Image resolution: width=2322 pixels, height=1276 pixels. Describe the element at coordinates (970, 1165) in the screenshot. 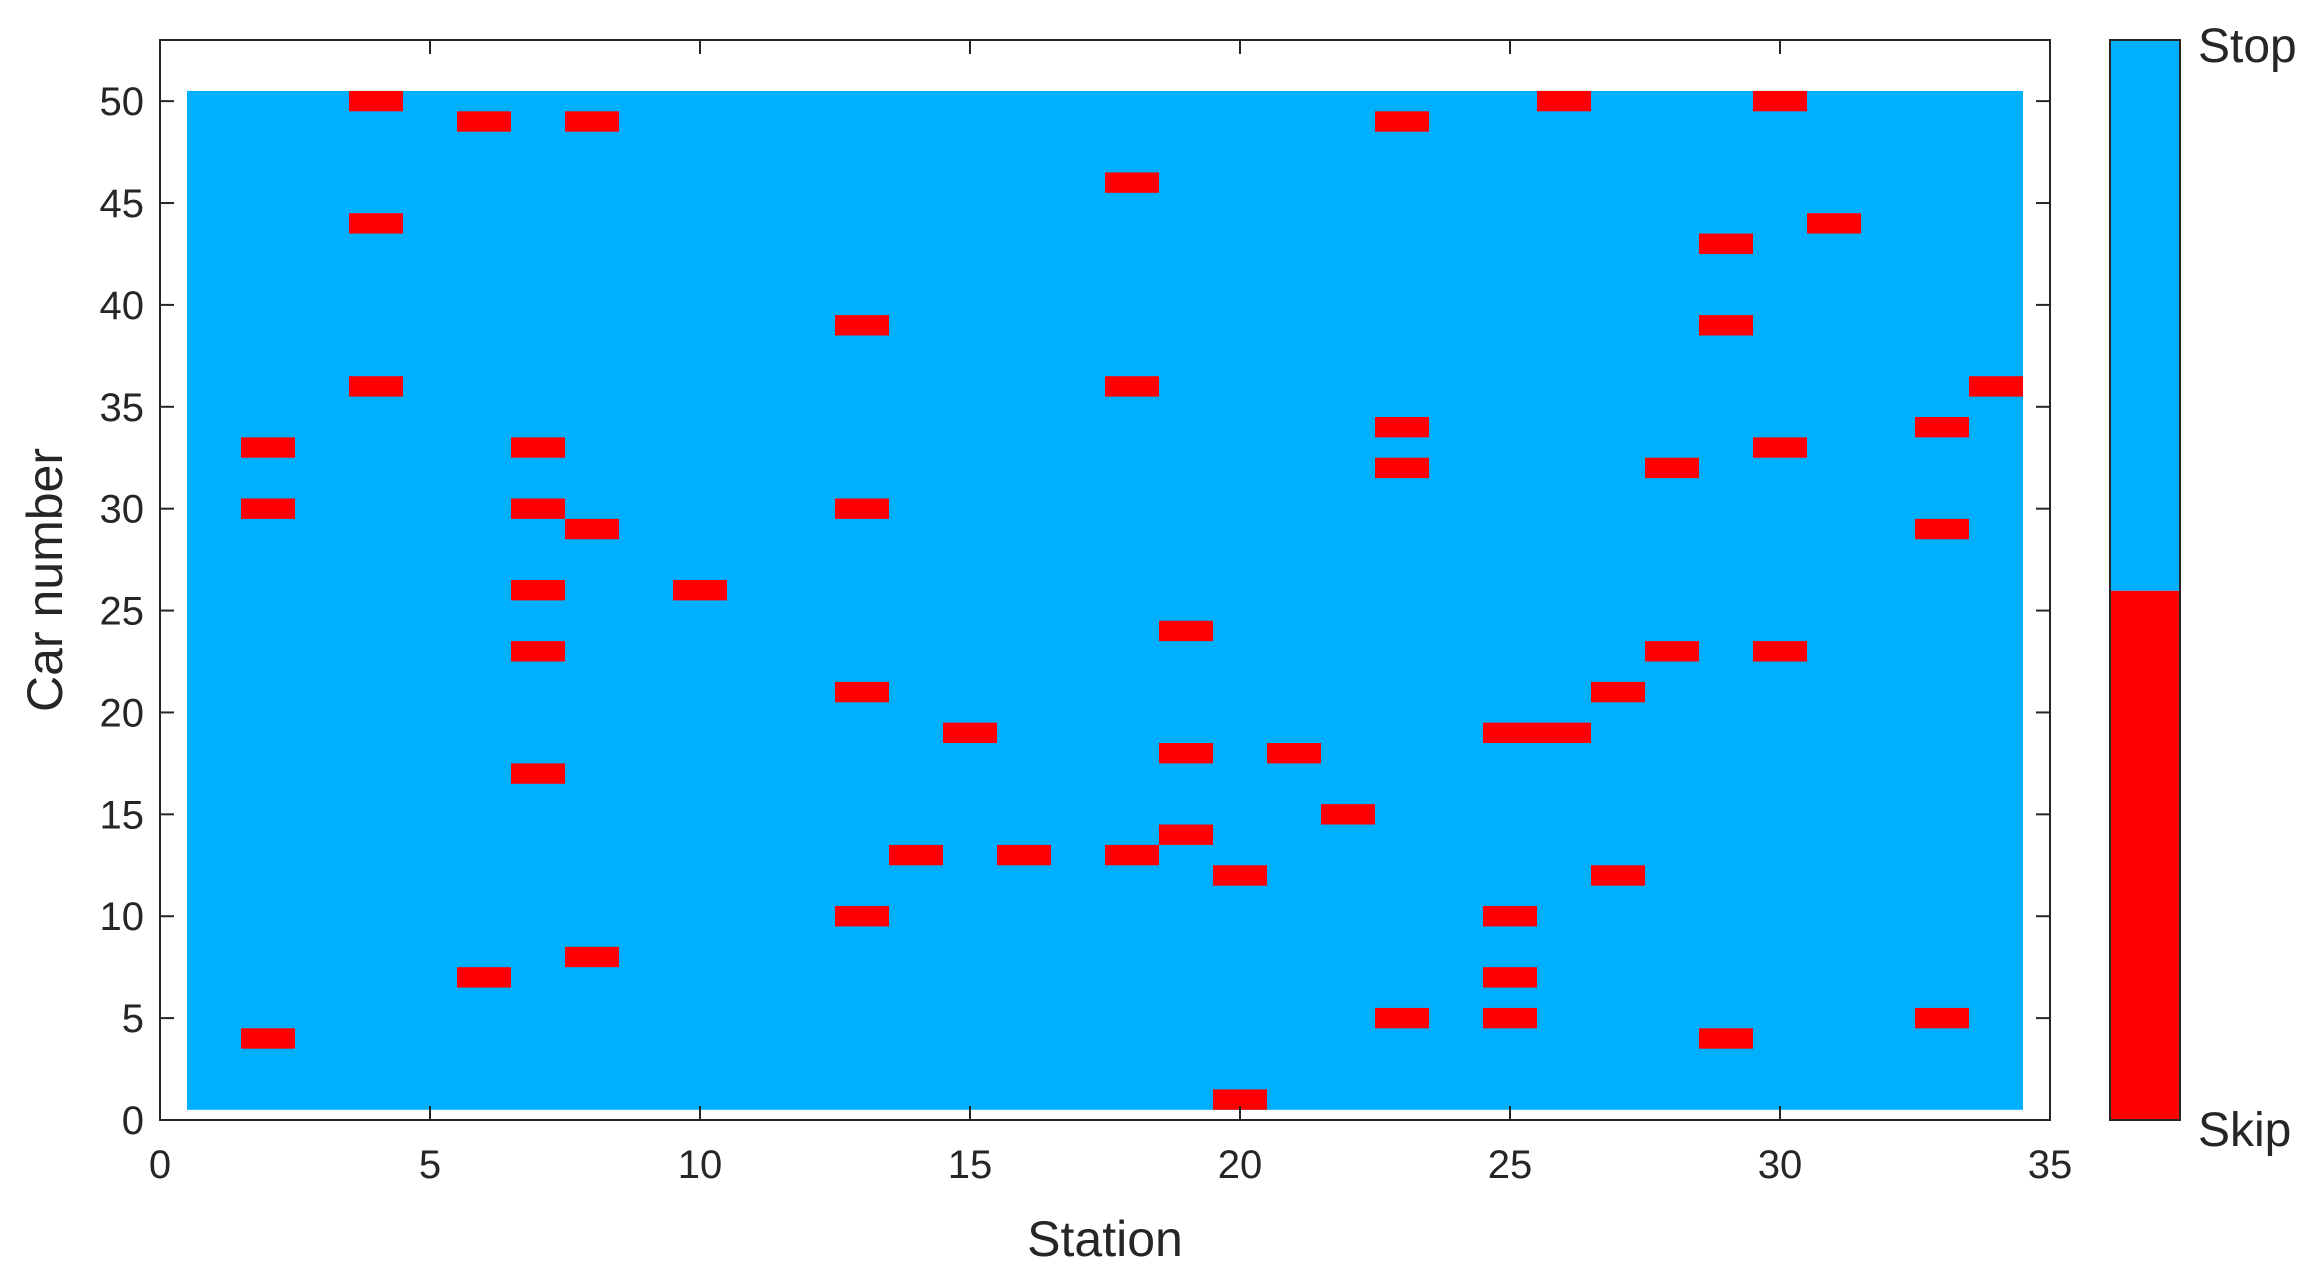

I see `x-tick-label: 15` at that location.